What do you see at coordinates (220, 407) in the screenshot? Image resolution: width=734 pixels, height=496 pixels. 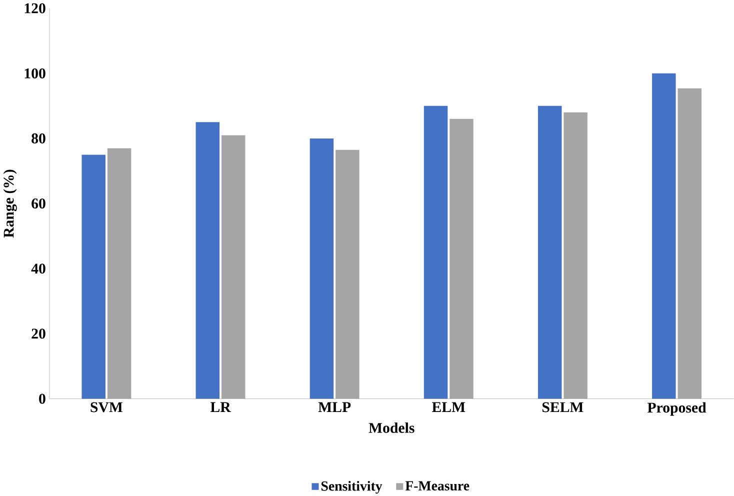 I see `x-tick-label: LR` at bounding box center [220, 407].